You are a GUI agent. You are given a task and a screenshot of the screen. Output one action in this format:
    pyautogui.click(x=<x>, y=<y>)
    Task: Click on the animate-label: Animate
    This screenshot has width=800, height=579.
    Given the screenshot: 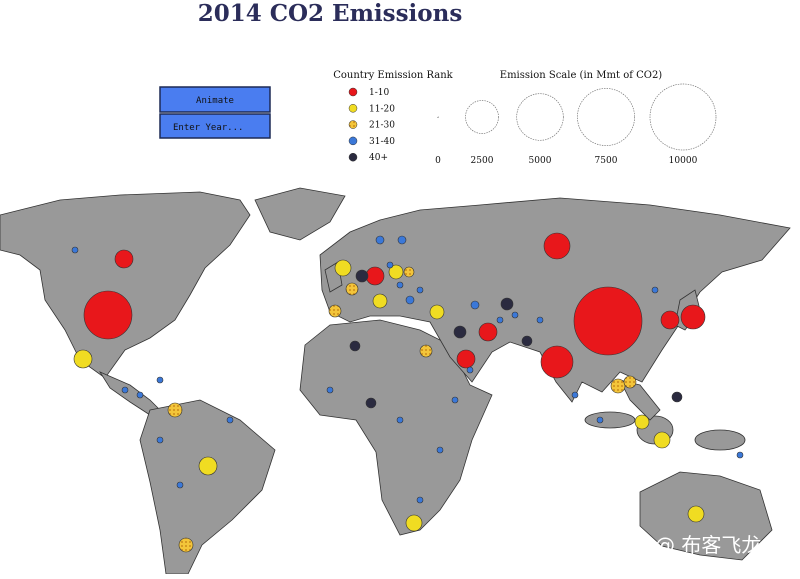 What is the action you would take?
    pyautogui.click(x=215, y=101)
    